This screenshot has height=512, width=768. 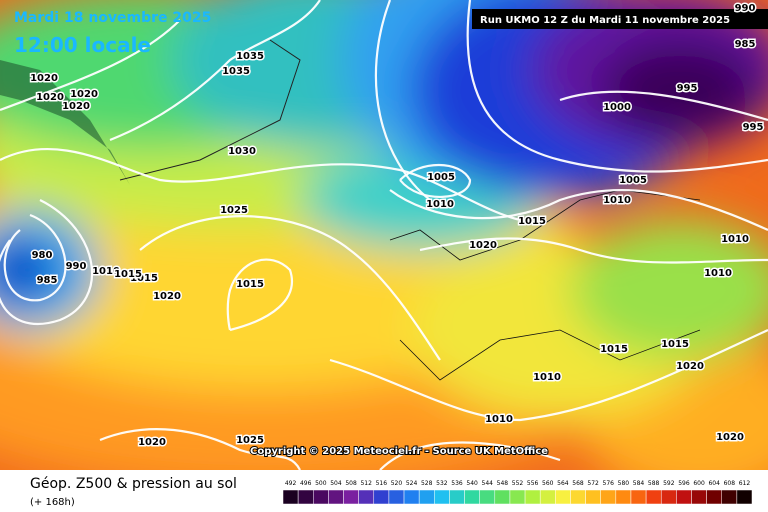 What do you see at coordinates (472, 483) in the screenshot?
I see `scale-label: 540` at bounding box center [472, 483].